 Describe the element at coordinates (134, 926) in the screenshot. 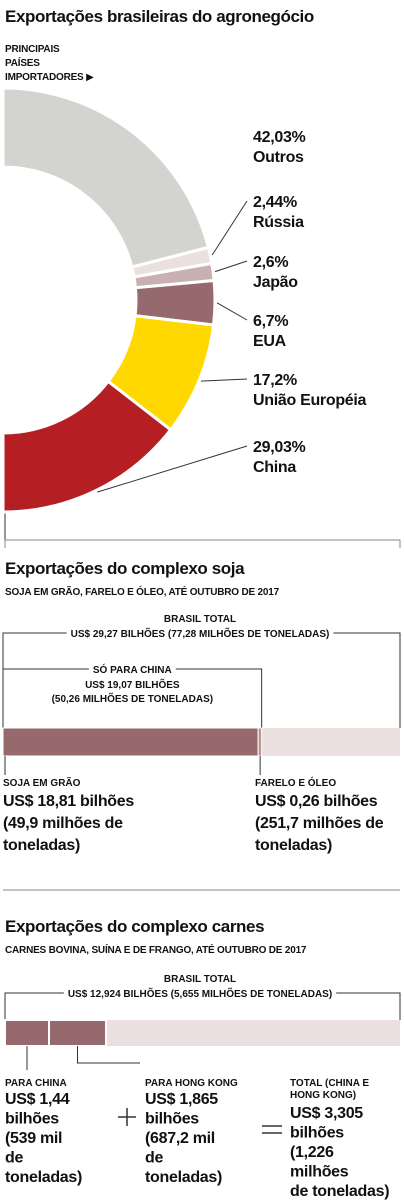

I see `chart-title: Exportações do complexo carnes` at that location.